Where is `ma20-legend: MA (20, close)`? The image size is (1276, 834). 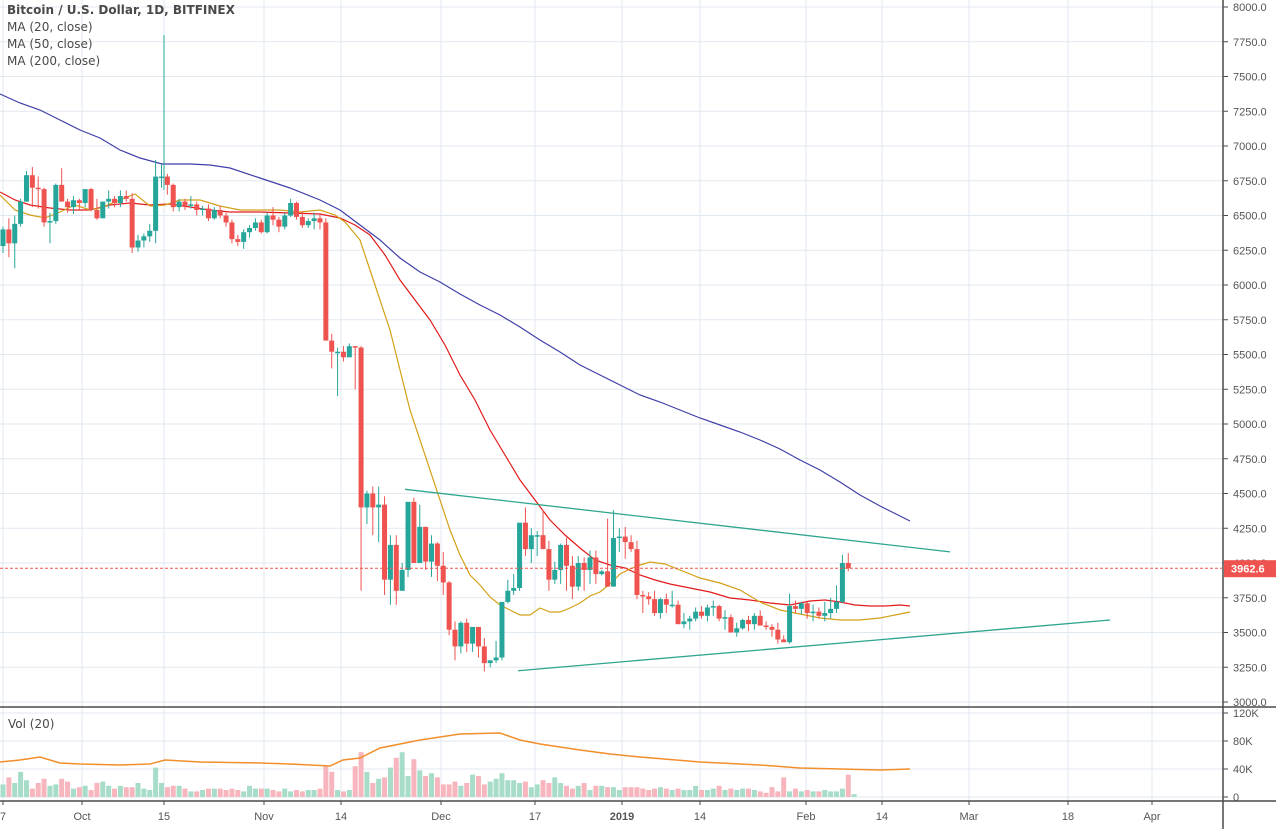 ma20-legend: MA (20, close) is located at coordinates (50, 27).